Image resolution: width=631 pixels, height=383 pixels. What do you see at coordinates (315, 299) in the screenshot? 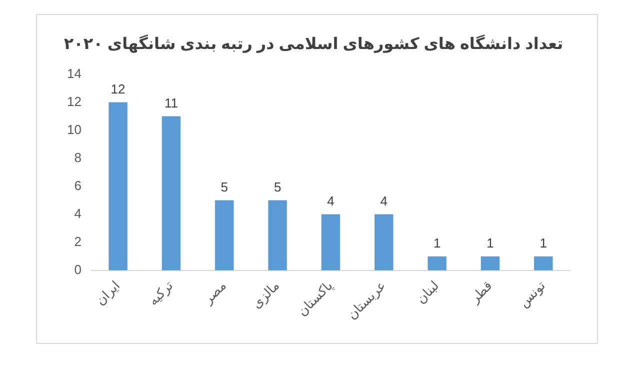
I see `x-tick-label: پاکستان` at bounding box center [315, 299].